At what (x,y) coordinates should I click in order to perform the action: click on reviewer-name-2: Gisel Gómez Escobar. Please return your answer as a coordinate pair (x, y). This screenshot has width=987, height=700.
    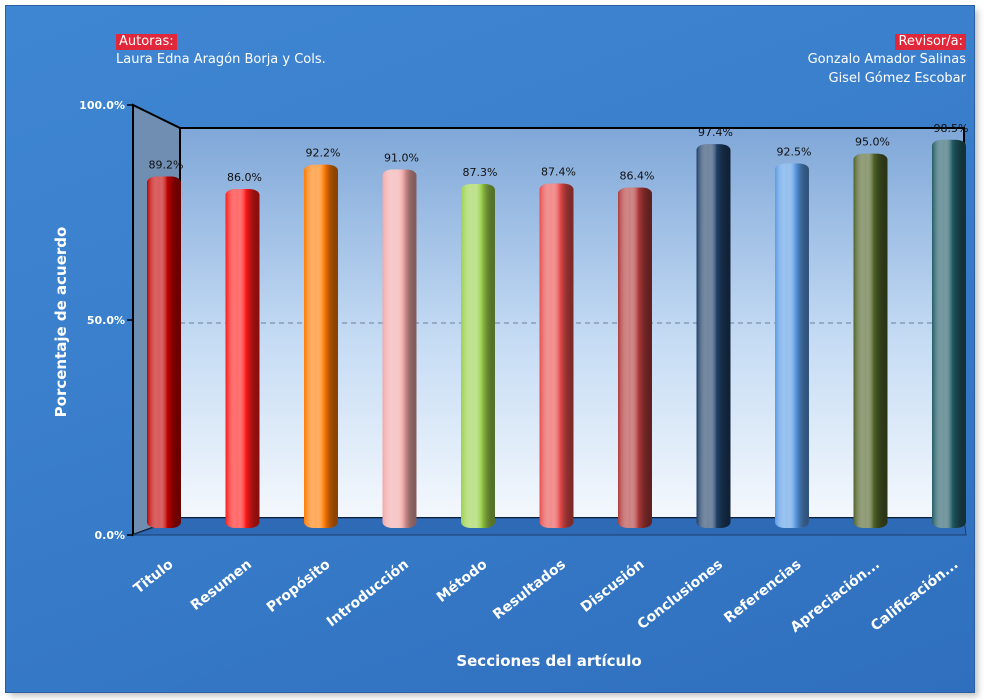
    Looking at the image, I should click on (897, 78).